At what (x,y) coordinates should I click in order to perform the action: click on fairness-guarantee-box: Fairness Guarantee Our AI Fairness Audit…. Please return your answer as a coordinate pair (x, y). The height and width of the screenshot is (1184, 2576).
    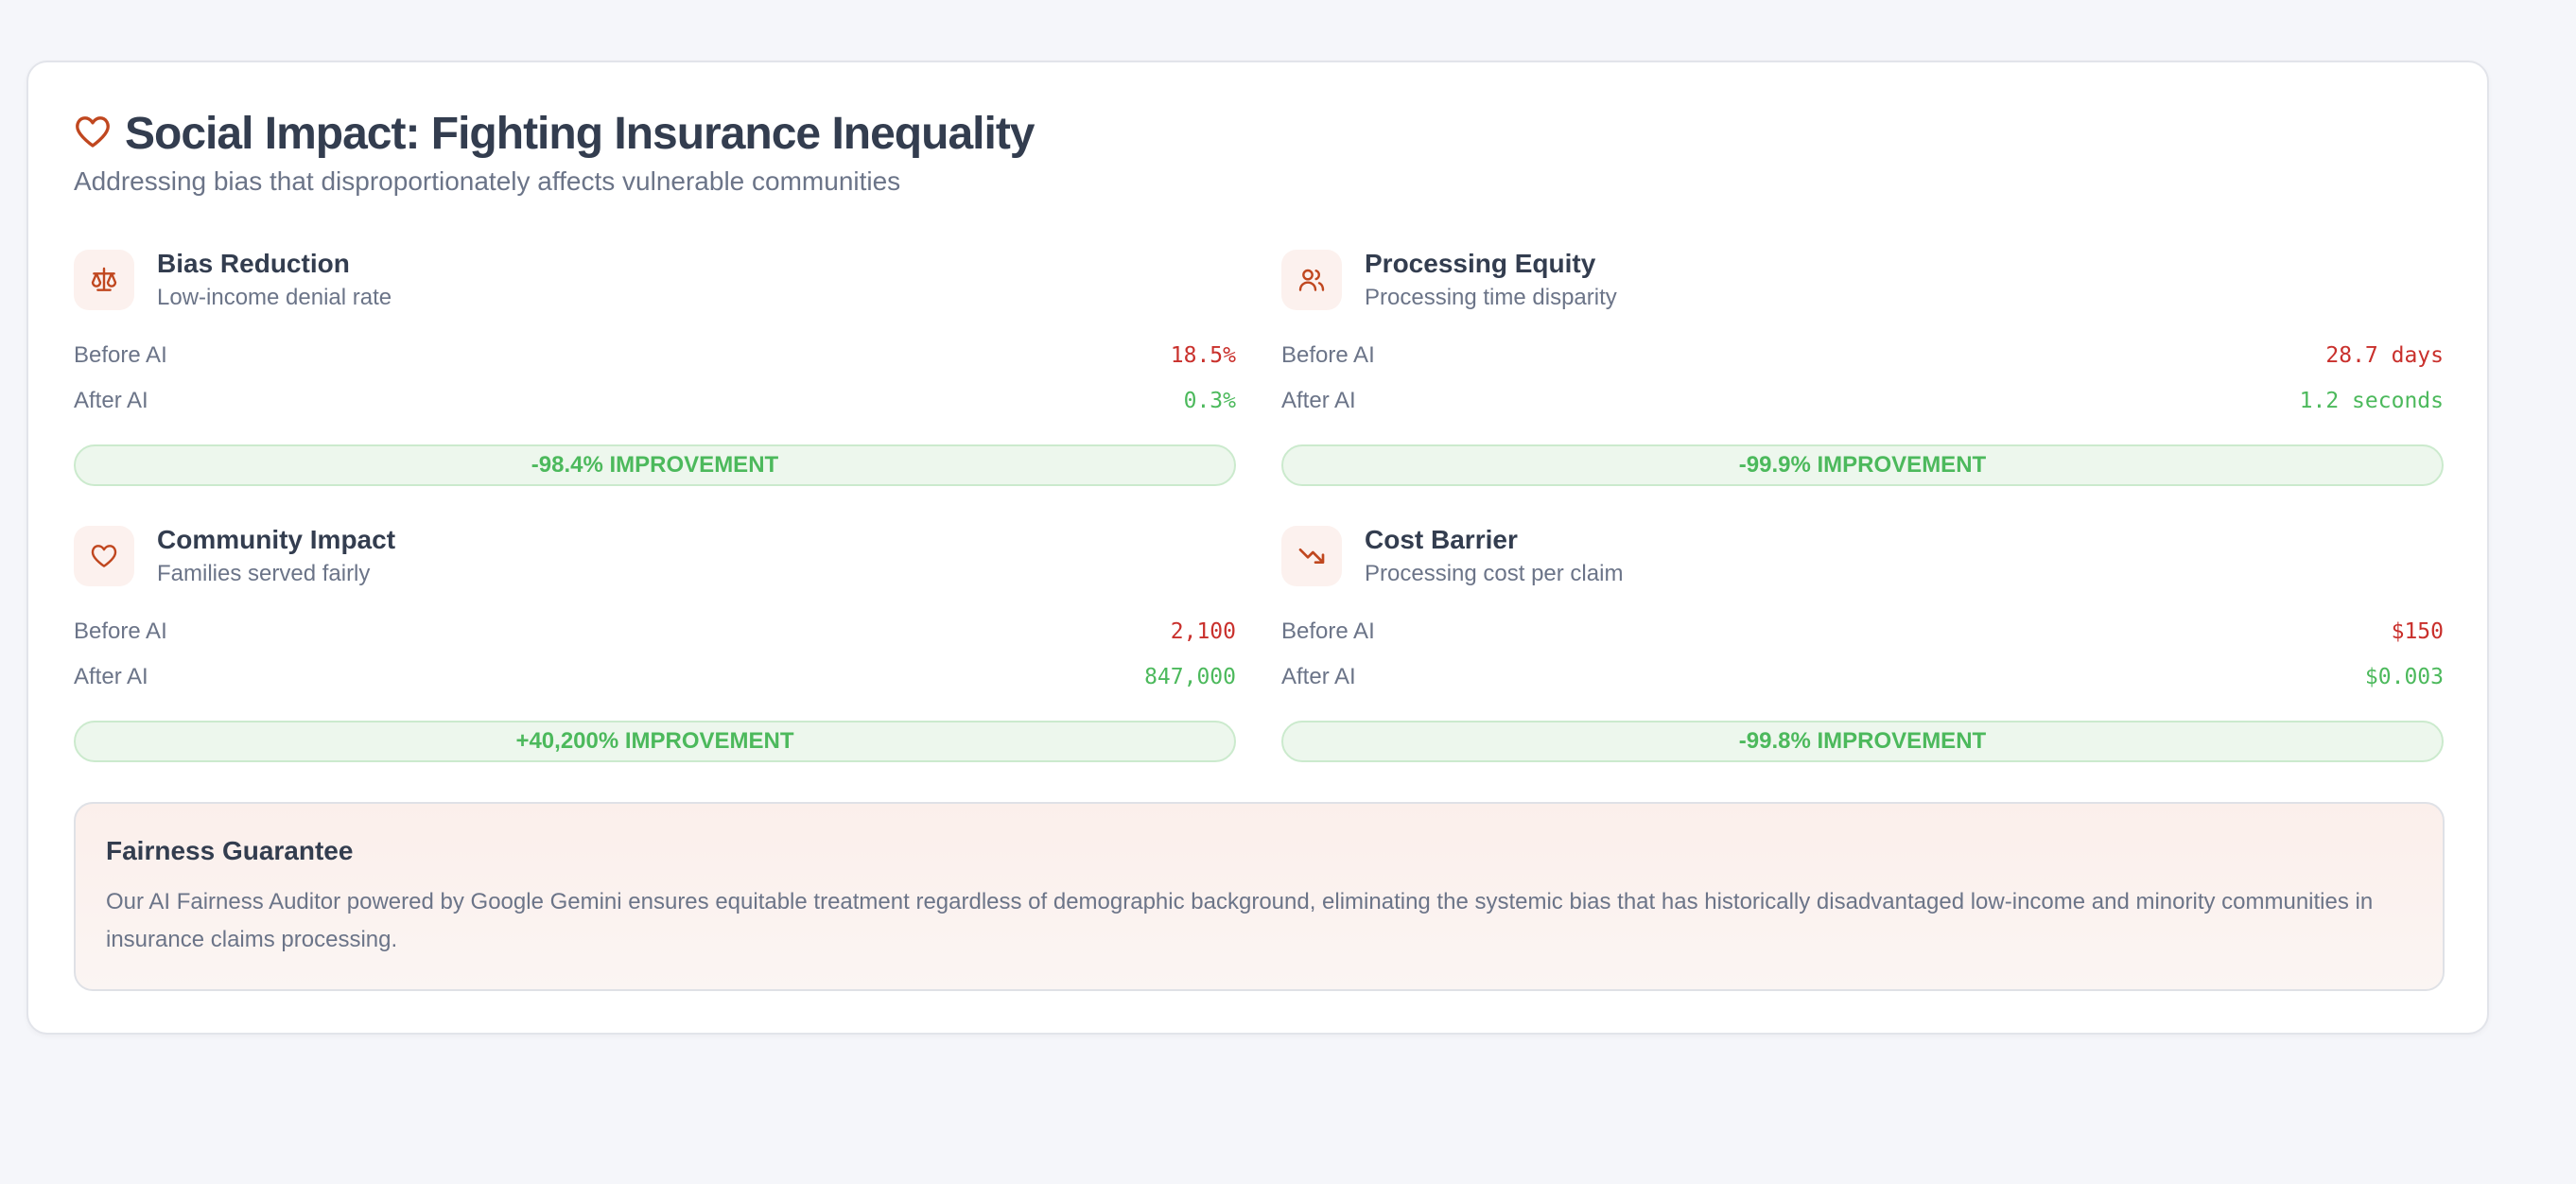
    Looking at the image, I should click on (1259, 896).